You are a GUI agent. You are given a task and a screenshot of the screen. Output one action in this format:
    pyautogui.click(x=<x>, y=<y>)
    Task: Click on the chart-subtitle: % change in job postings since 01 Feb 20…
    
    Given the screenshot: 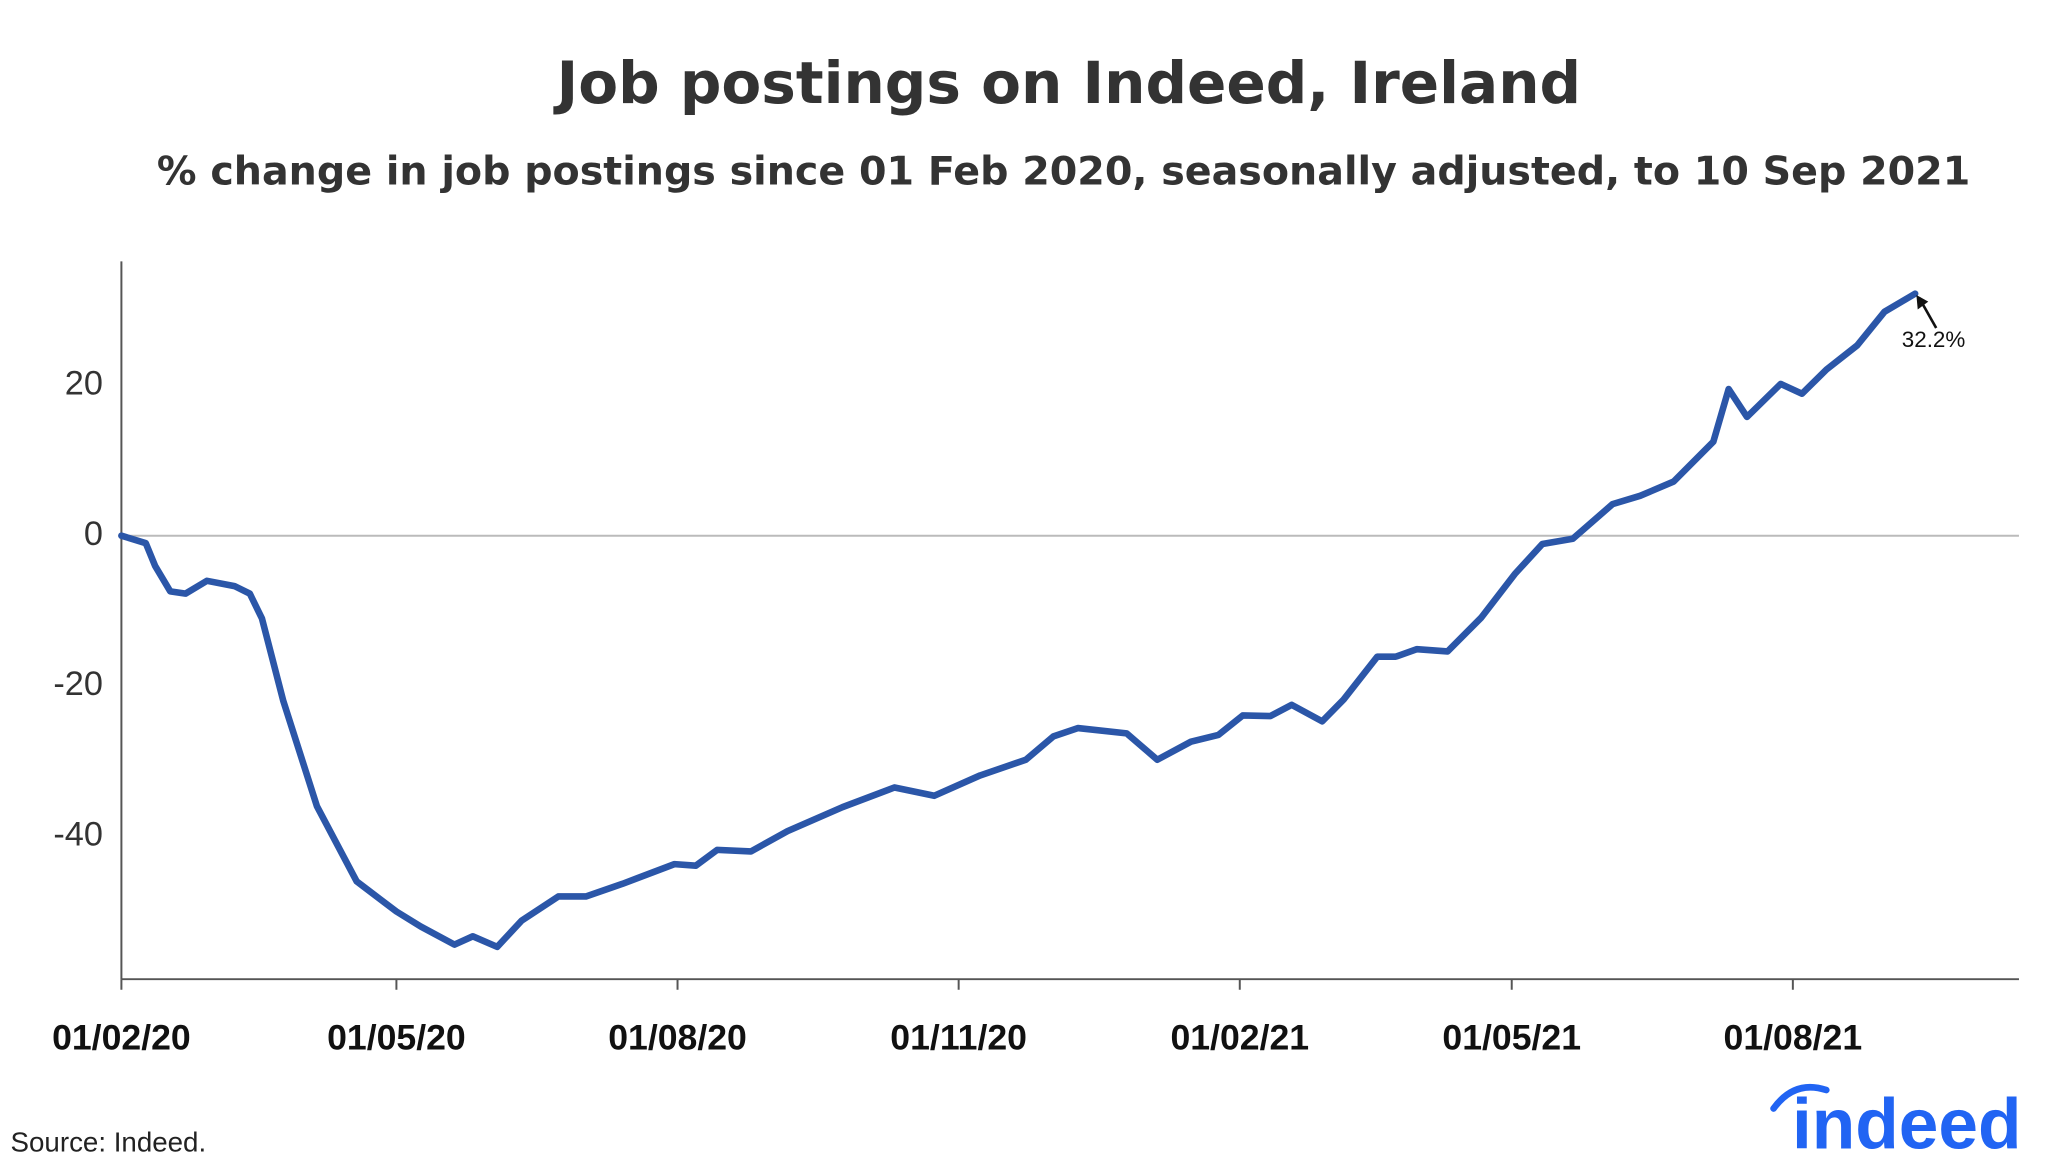 What is the action you would take?
    pyautogui.click(x=1063, y=172)
    